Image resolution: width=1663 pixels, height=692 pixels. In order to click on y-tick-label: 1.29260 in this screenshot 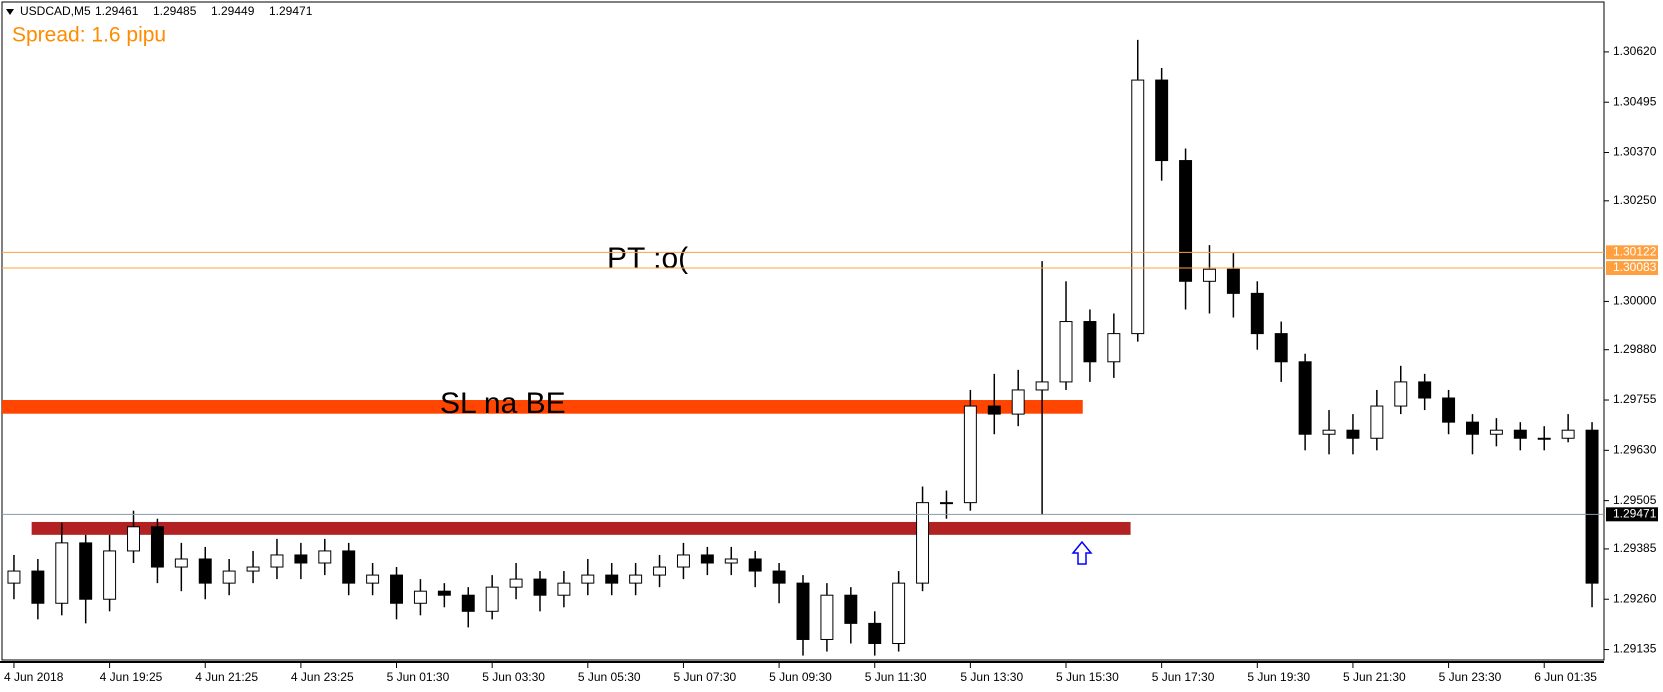, I will do `click(1635, 598)`.